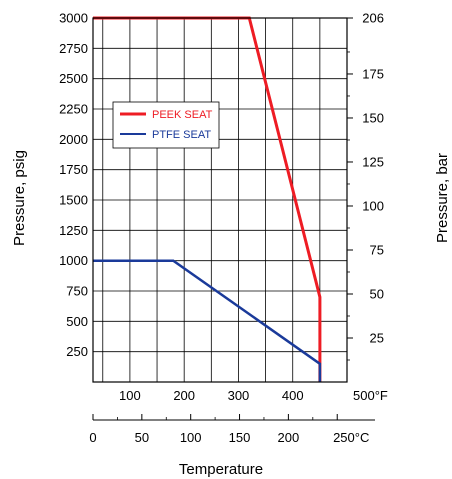 Image resolution: width=452 pixels, height=479 pixels. I want to click on x-f-tick-label-100: 100, so click(130, 395).